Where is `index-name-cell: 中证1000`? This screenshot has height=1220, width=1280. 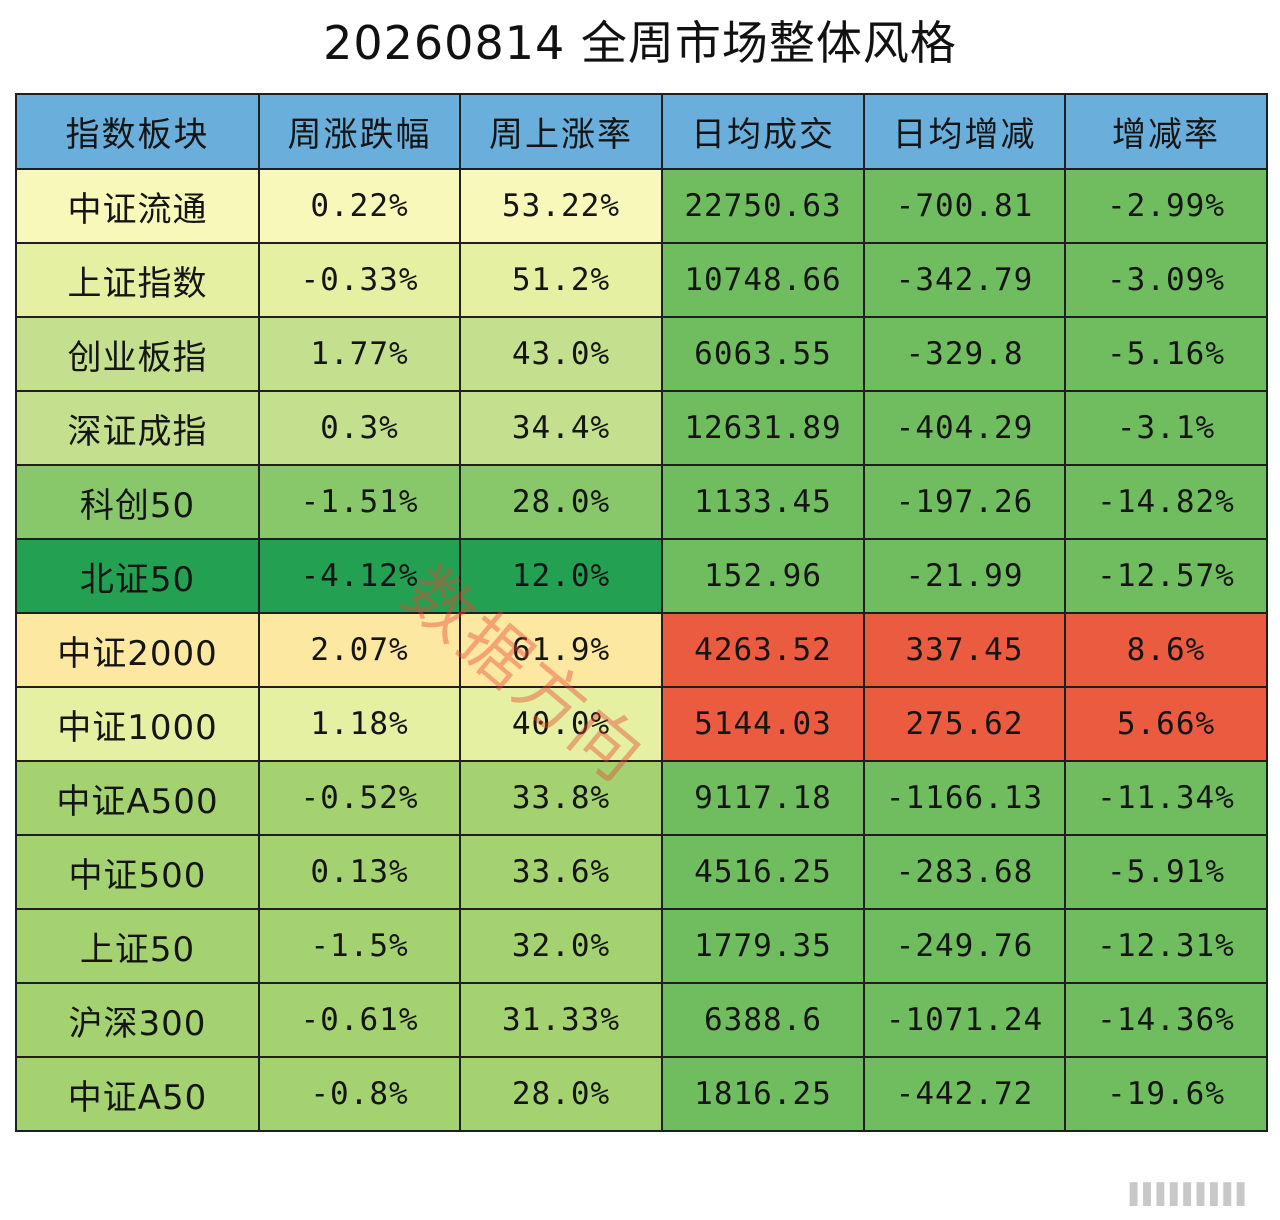 index-name-cell: 中证1000 is located at coordinates (137, 724).